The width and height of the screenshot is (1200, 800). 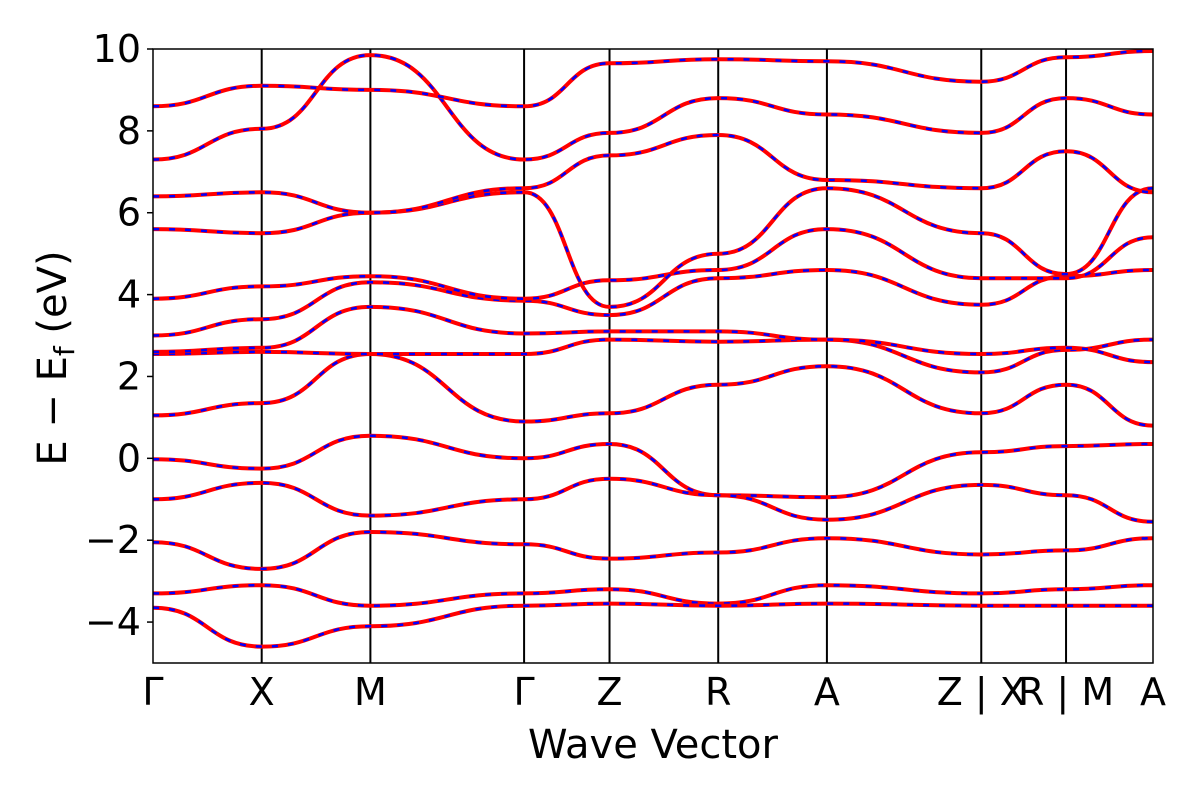 I want to click on y-tick-label: 0, so click(x=129, y=458).